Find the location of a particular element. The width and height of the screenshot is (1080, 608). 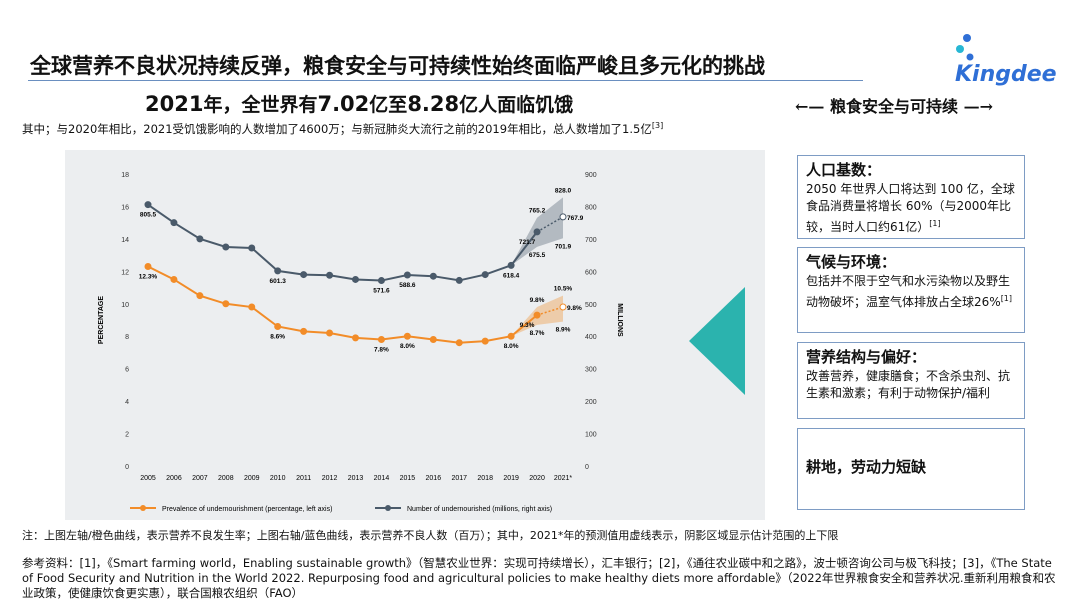

range-high-label: 10.5% is located at coordinates (563, 289).